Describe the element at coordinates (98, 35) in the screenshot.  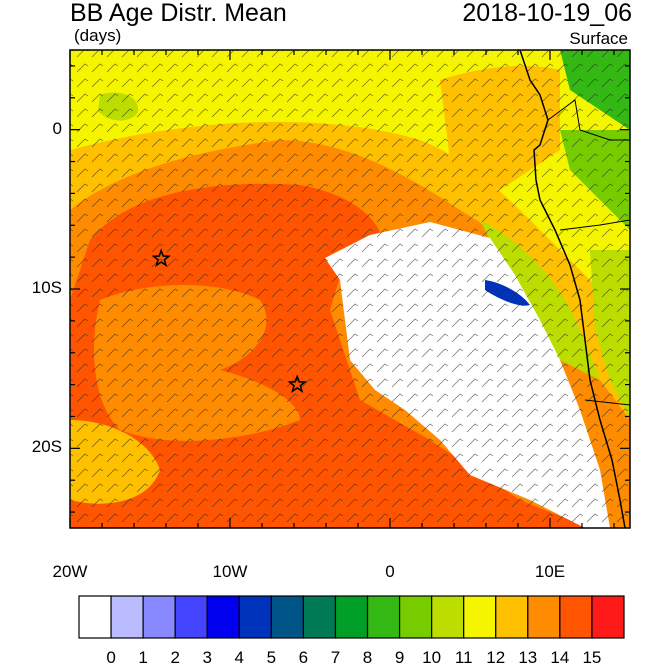
I see `units-label: (days)` at that location.